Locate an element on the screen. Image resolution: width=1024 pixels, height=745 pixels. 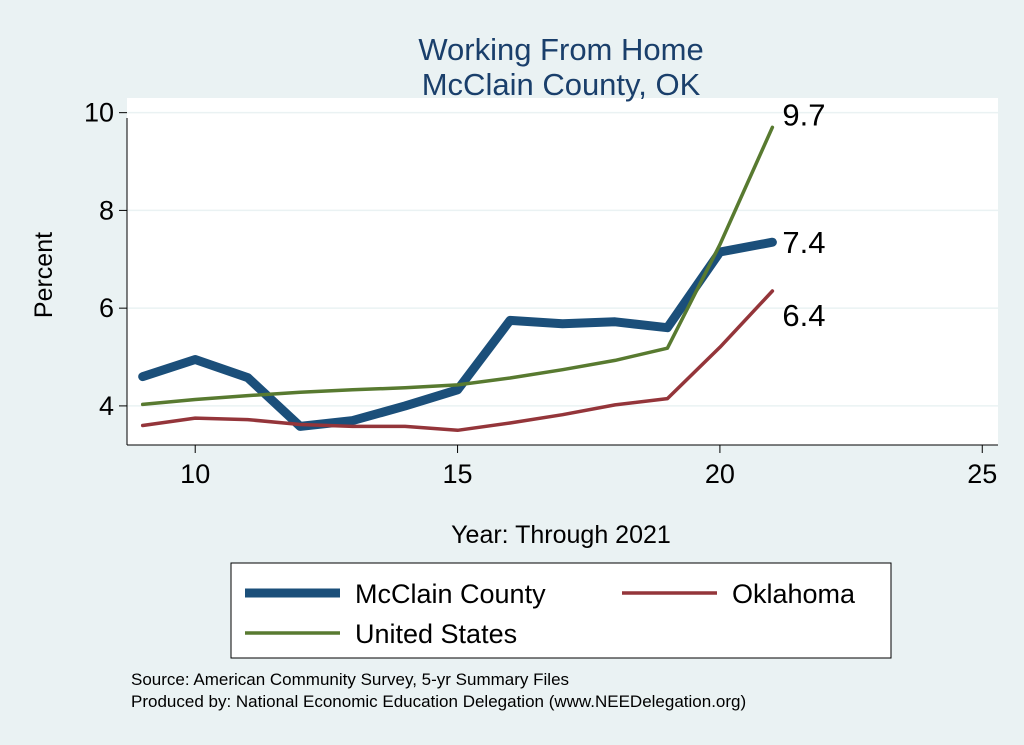
chart-title-line-1: Working From Home is located at coordinates (560, 49).